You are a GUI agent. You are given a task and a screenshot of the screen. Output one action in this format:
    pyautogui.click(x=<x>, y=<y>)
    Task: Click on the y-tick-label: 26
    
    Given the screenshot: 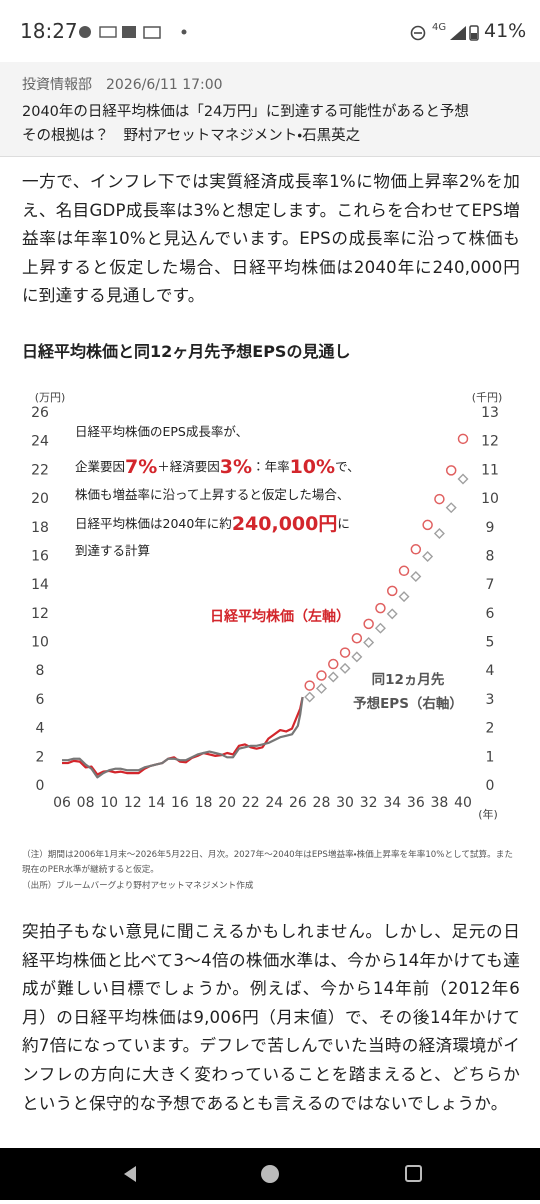 What is the action you would take?
    pyautogui.click(x=40, y=413)
    